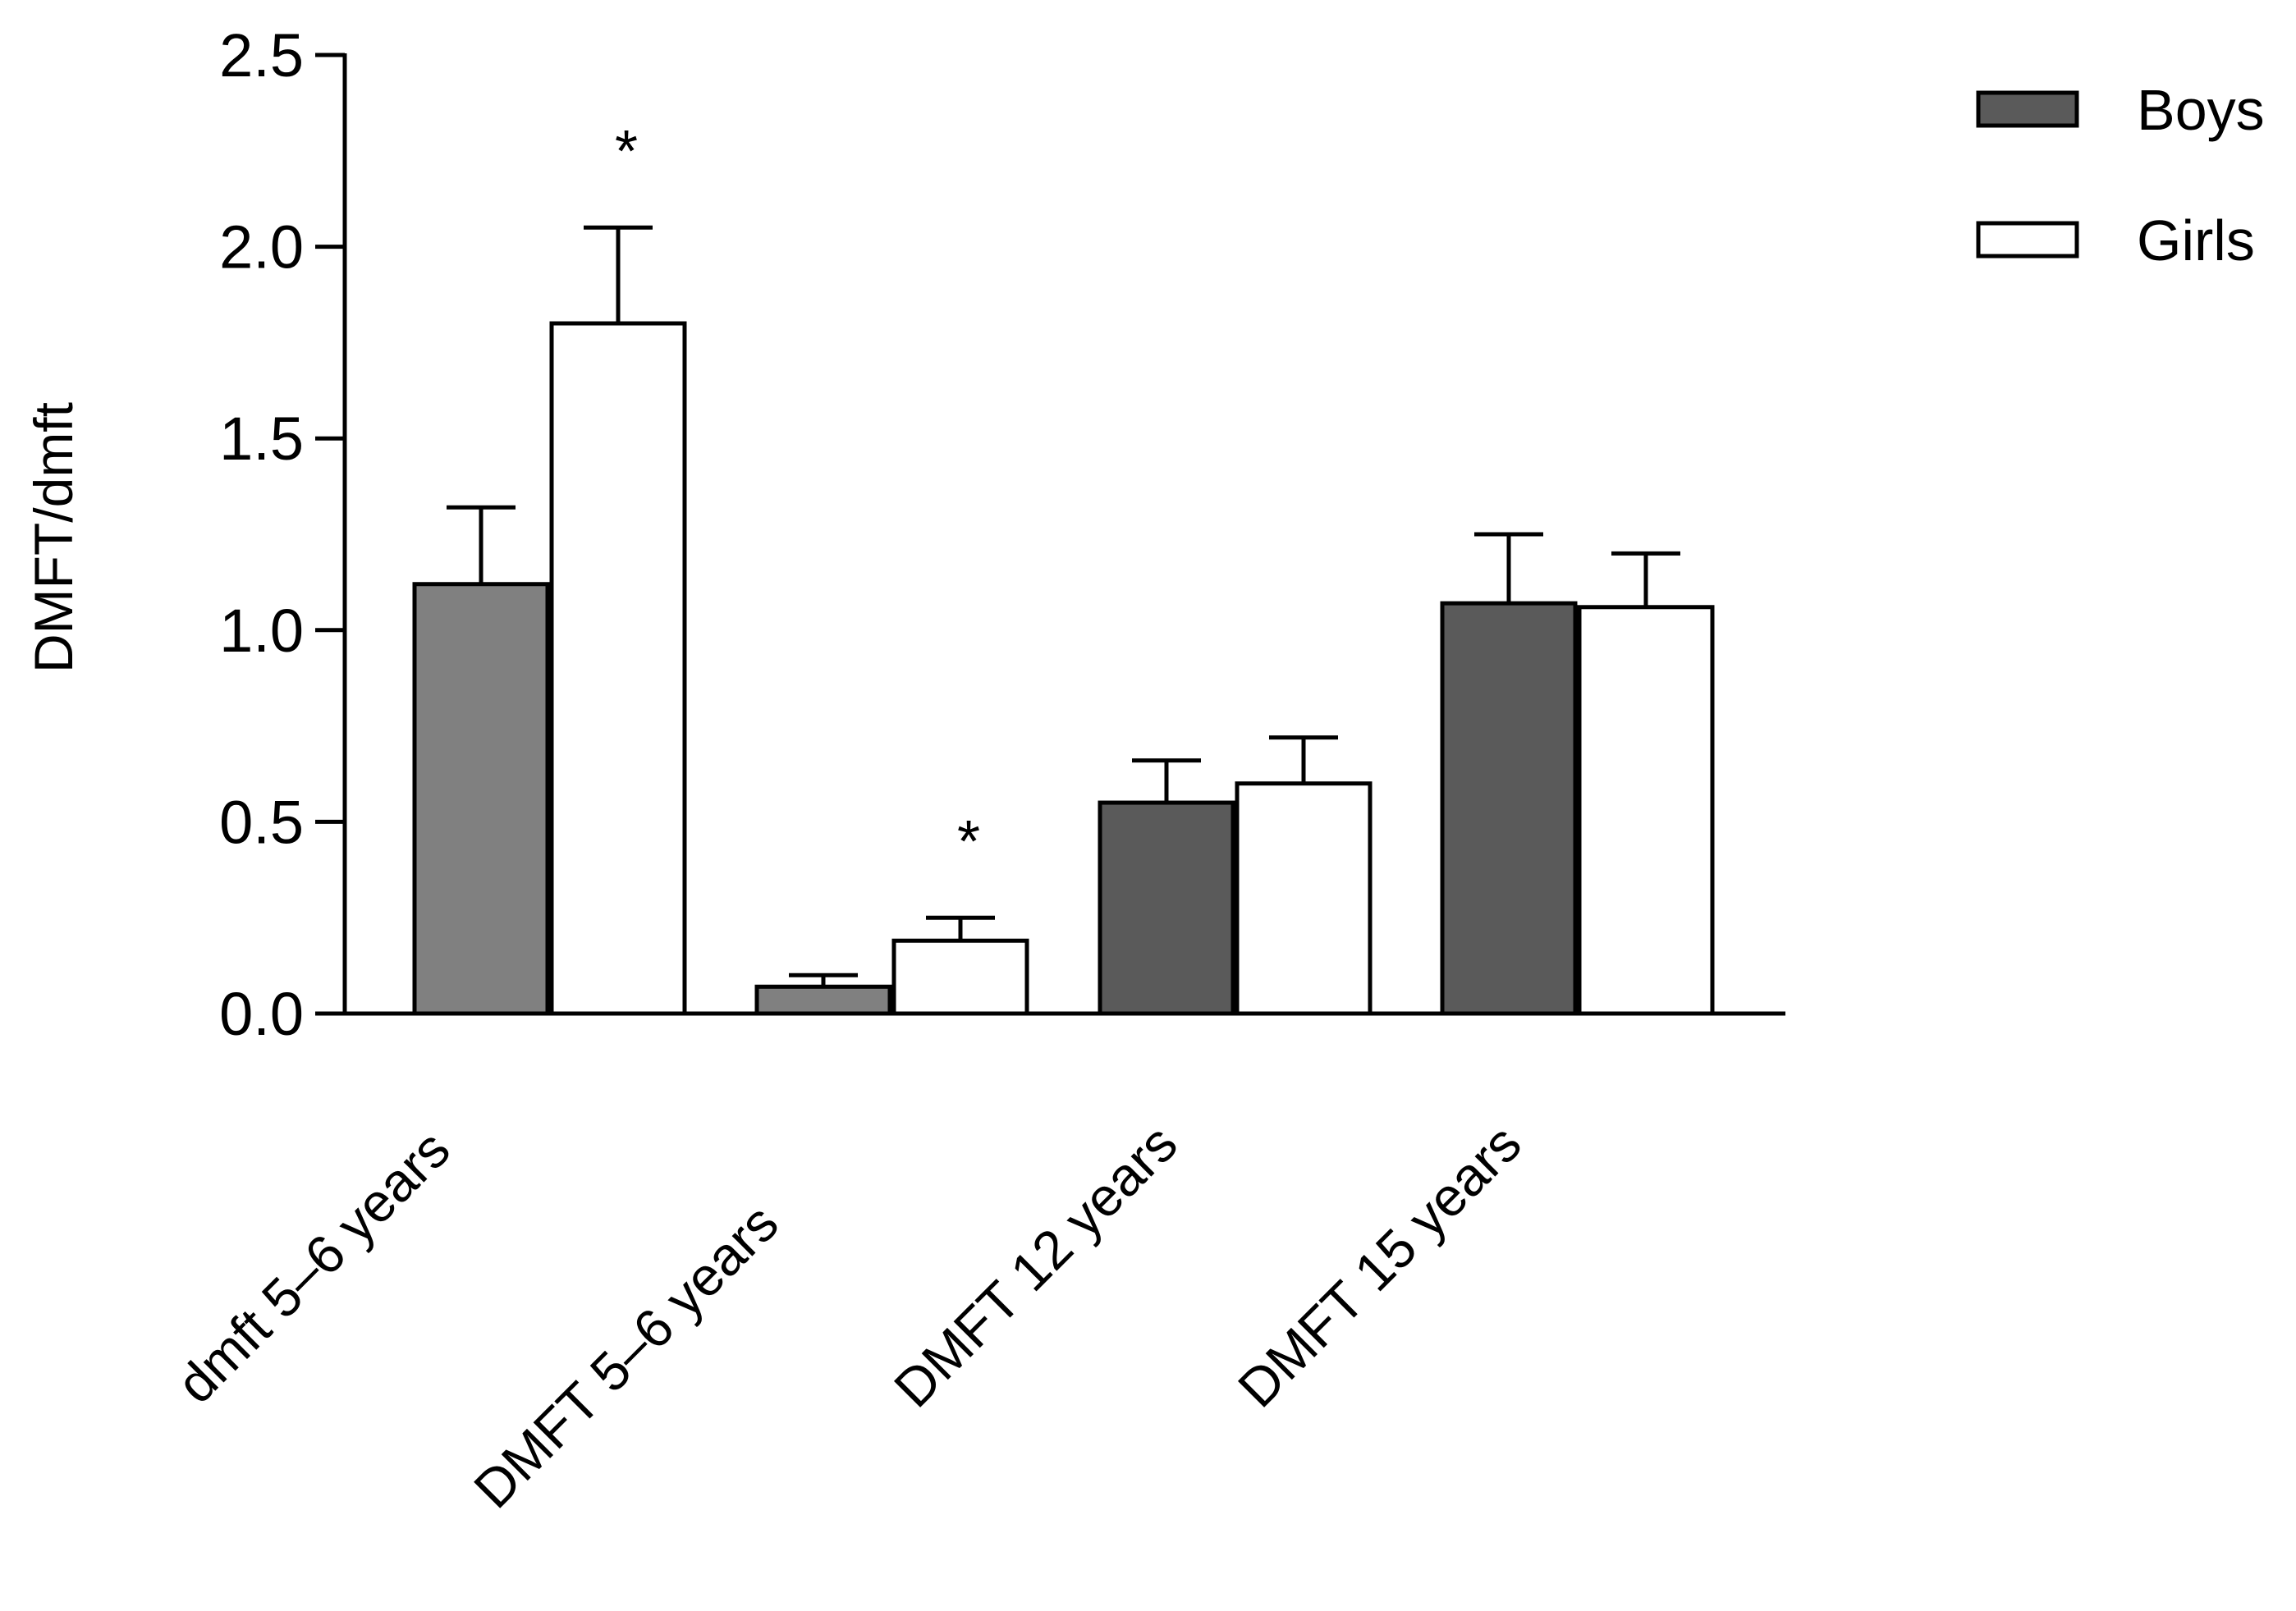 The height and width of the screenshot is (1611, 2296). Describe the element at coordinates (261, 247) in the screenshot. I see `y-tick-label: 2.0` at that location.